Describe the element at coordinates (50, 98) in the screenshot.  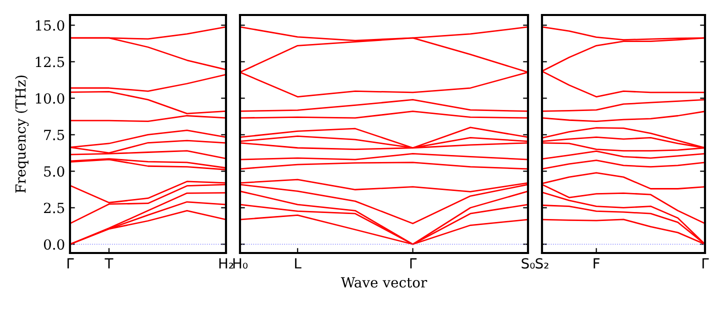
I see `y-tick-label: 10.0` at that location.